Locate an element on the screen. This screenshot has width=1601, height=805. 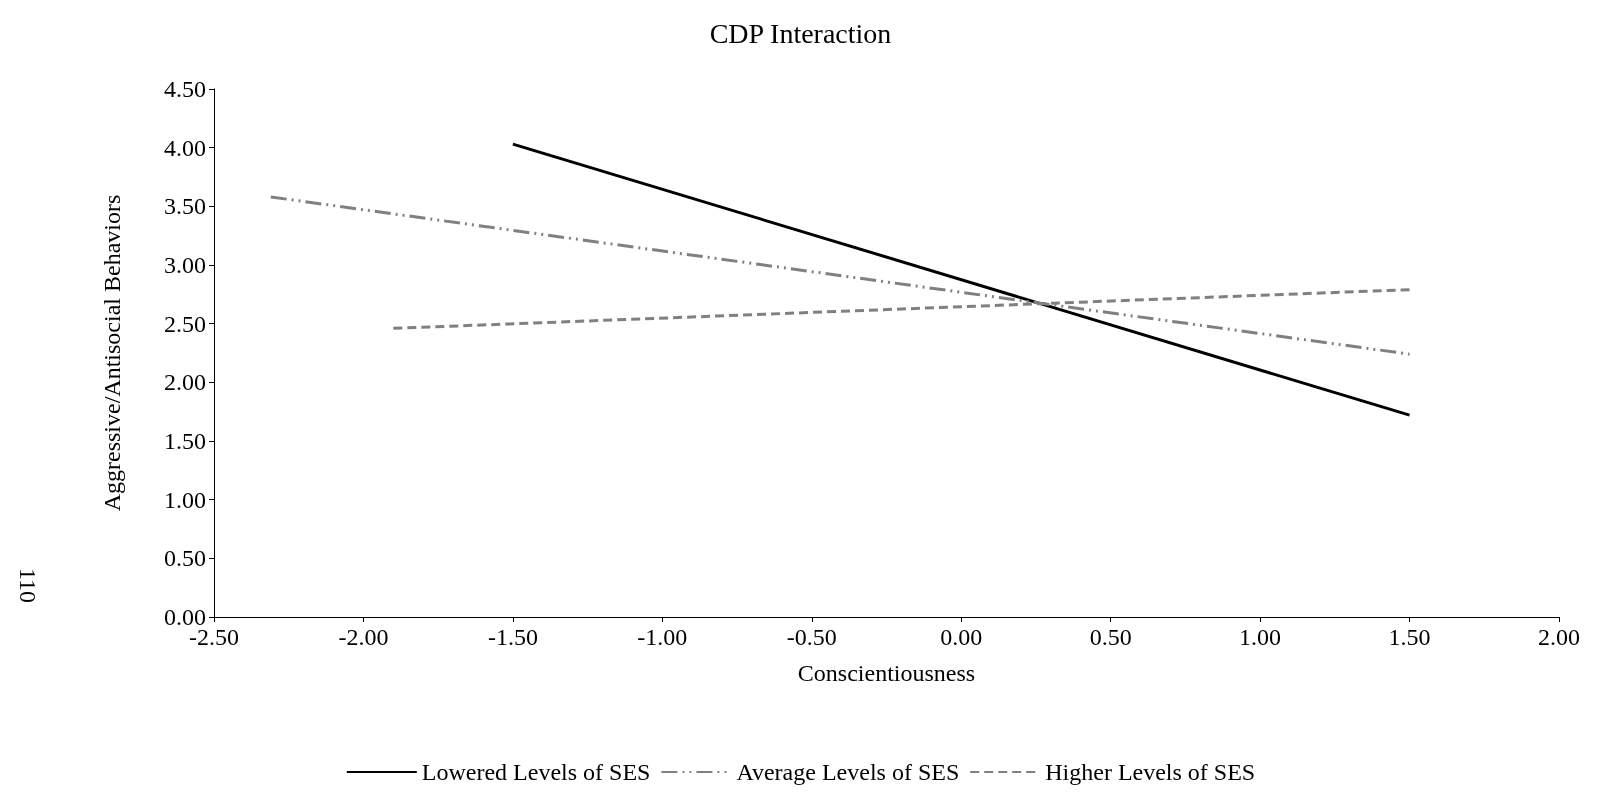
x-tick-label: -2.00 is located at coordinates (363, 637).